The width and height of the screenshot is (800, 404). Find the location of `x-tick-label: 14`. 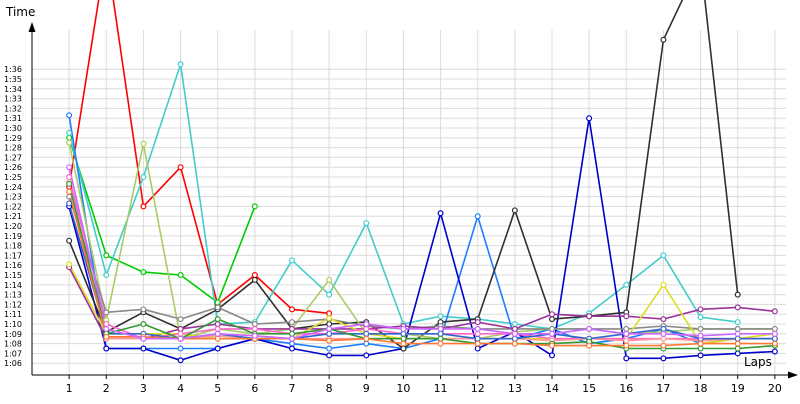

x-tick-label: 14 is located at coordinates (552, 388).